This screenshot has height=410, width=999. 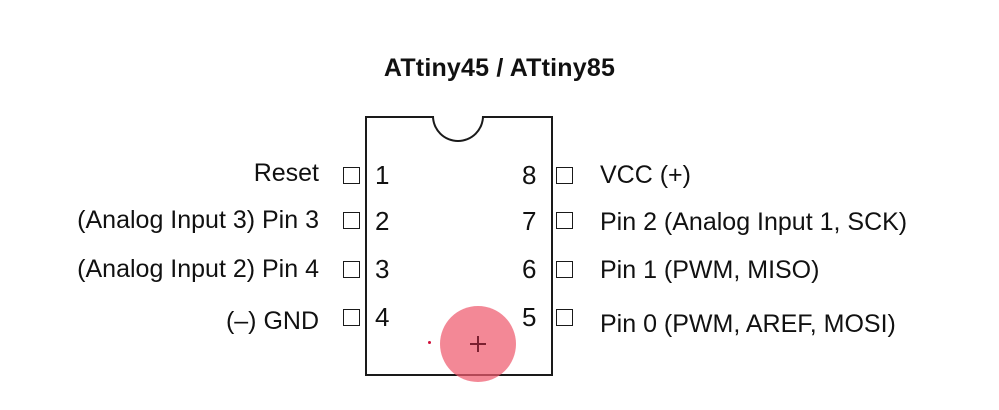 I want to click on pin-label-6: Pin 1 (PWM, MISO), so click(x=710, y=270).